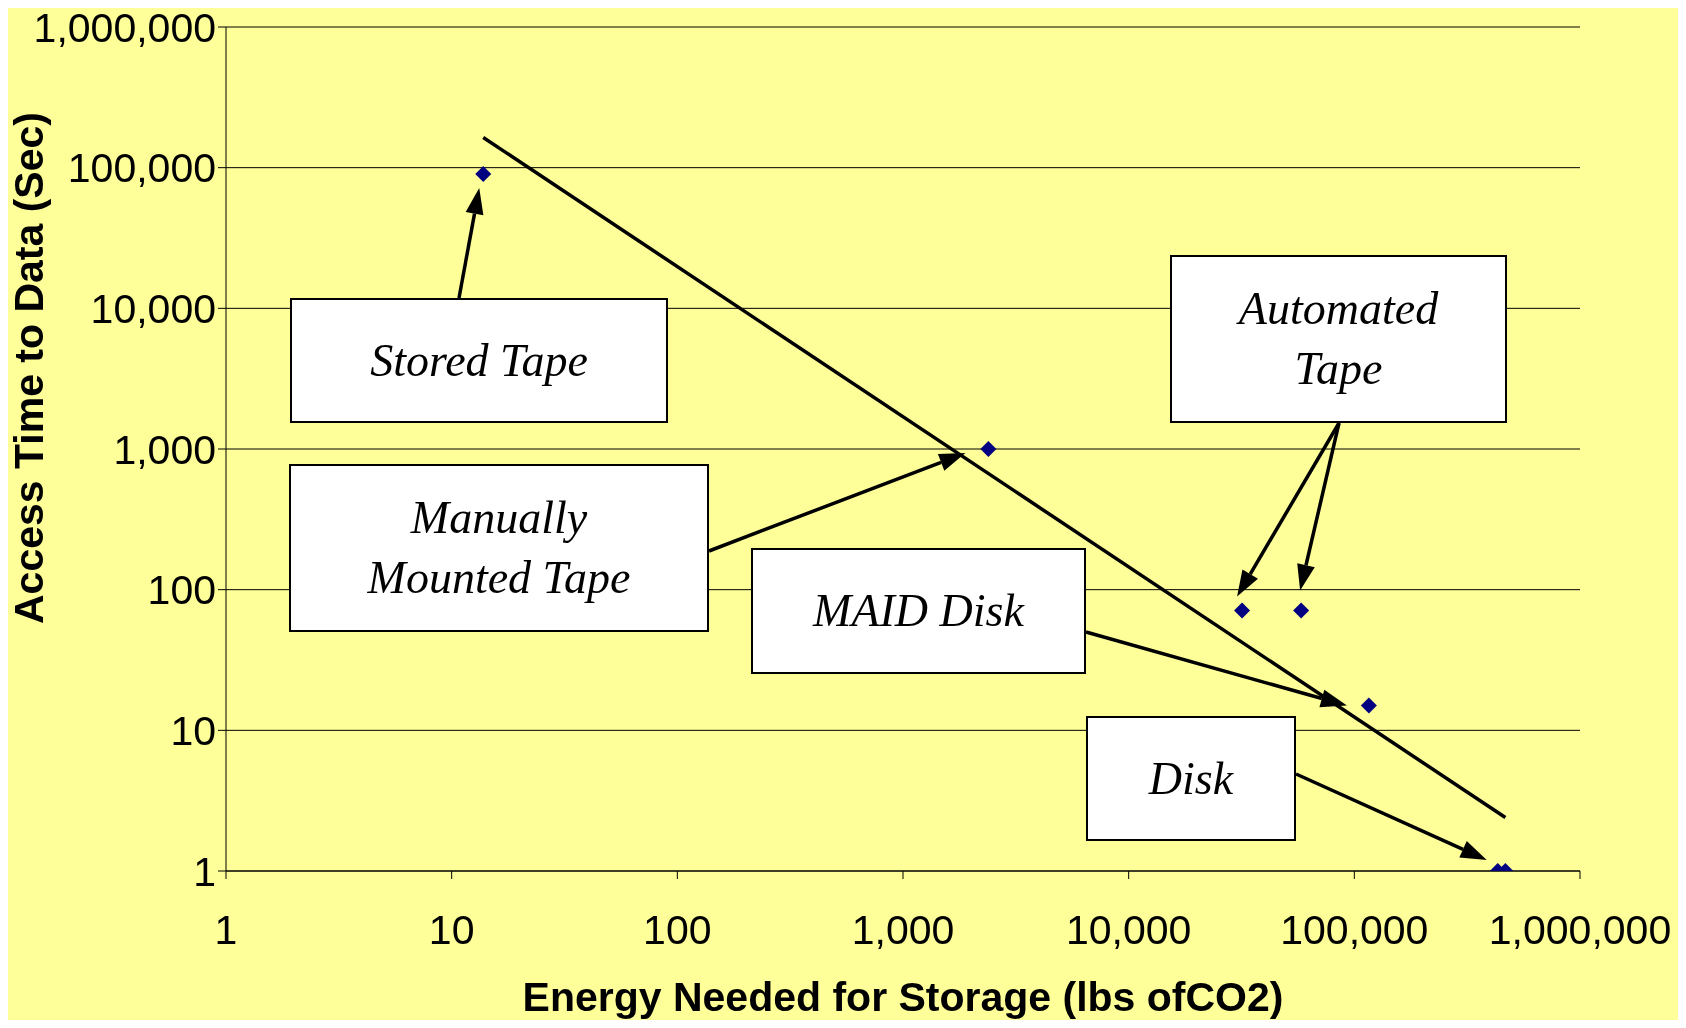  Describe the element at coordinates (181, 590) in the screenshot. I see `y-tick-label: 100` at that location.